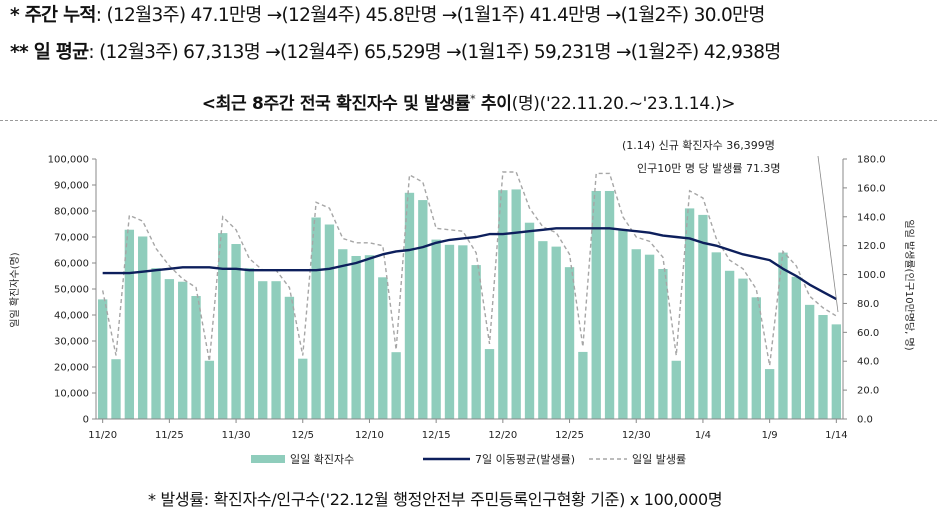 The width and height of the screenshot is (937, 513). What do you see at coordinates (303, 435) in the screenshot?
I see `x-tick-label: 12/5` at bounding box center [303, 435].